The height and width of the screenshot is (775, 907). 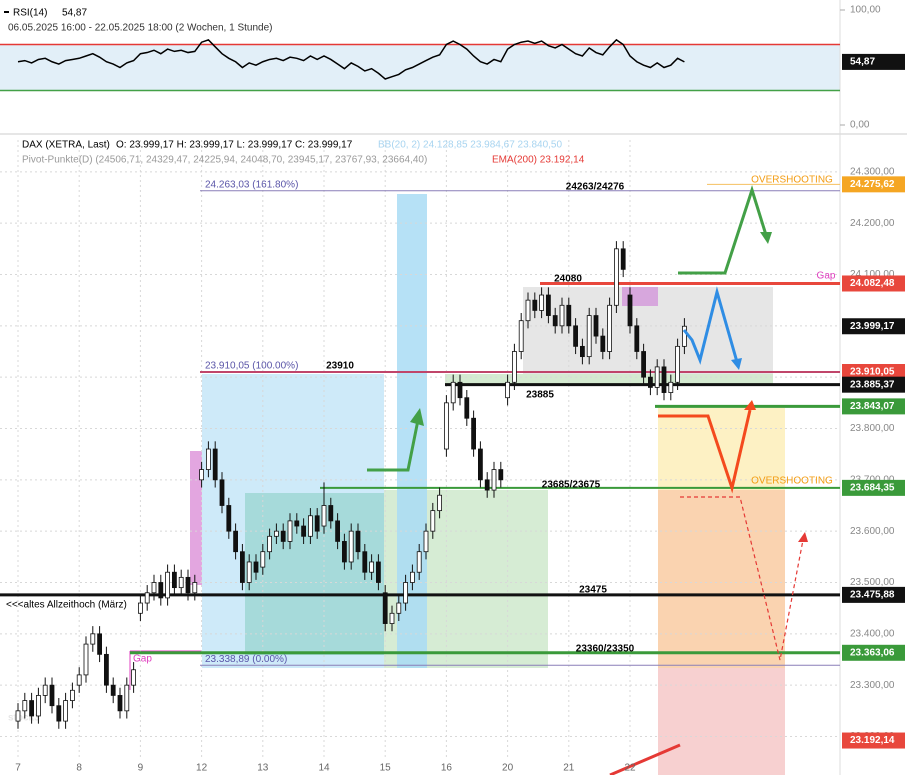 I want to click on x-tick-label: 14, so click(x=324, y=768).